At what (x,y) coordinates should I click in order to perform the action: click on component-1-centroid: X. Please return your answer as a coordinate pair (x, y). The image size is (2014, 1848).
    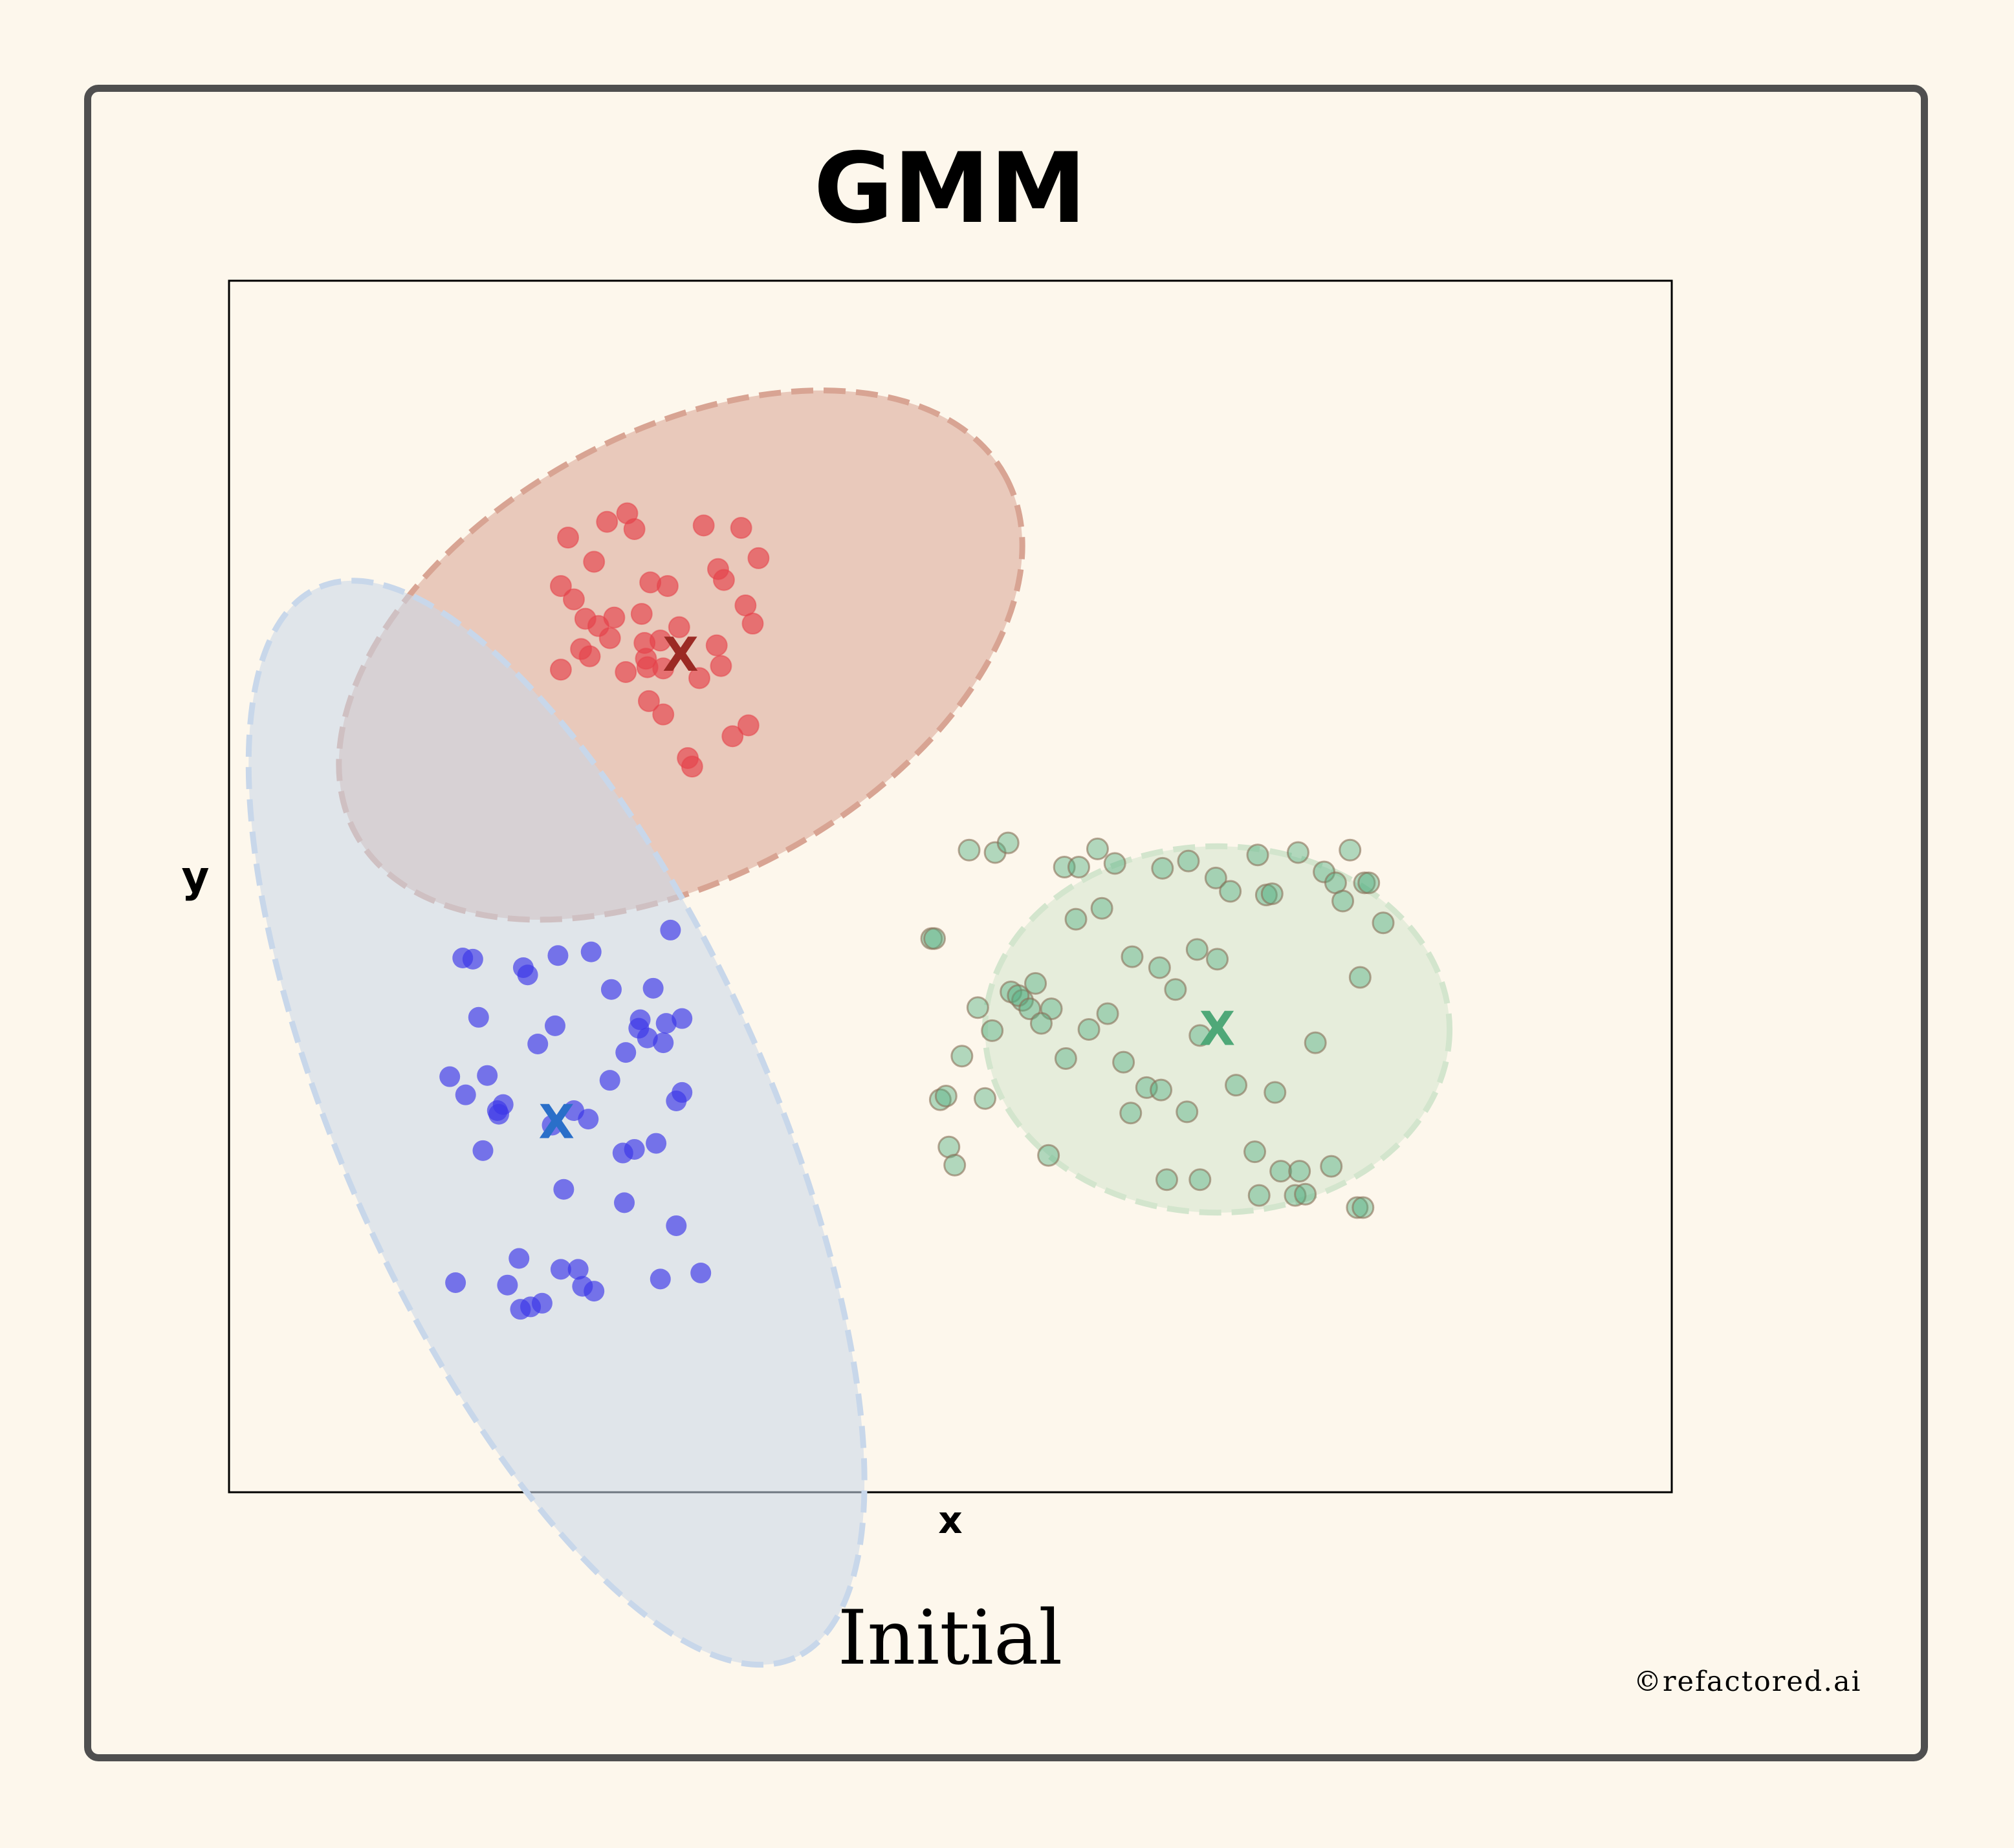
    Looking at the image, I should click on (680, 654).